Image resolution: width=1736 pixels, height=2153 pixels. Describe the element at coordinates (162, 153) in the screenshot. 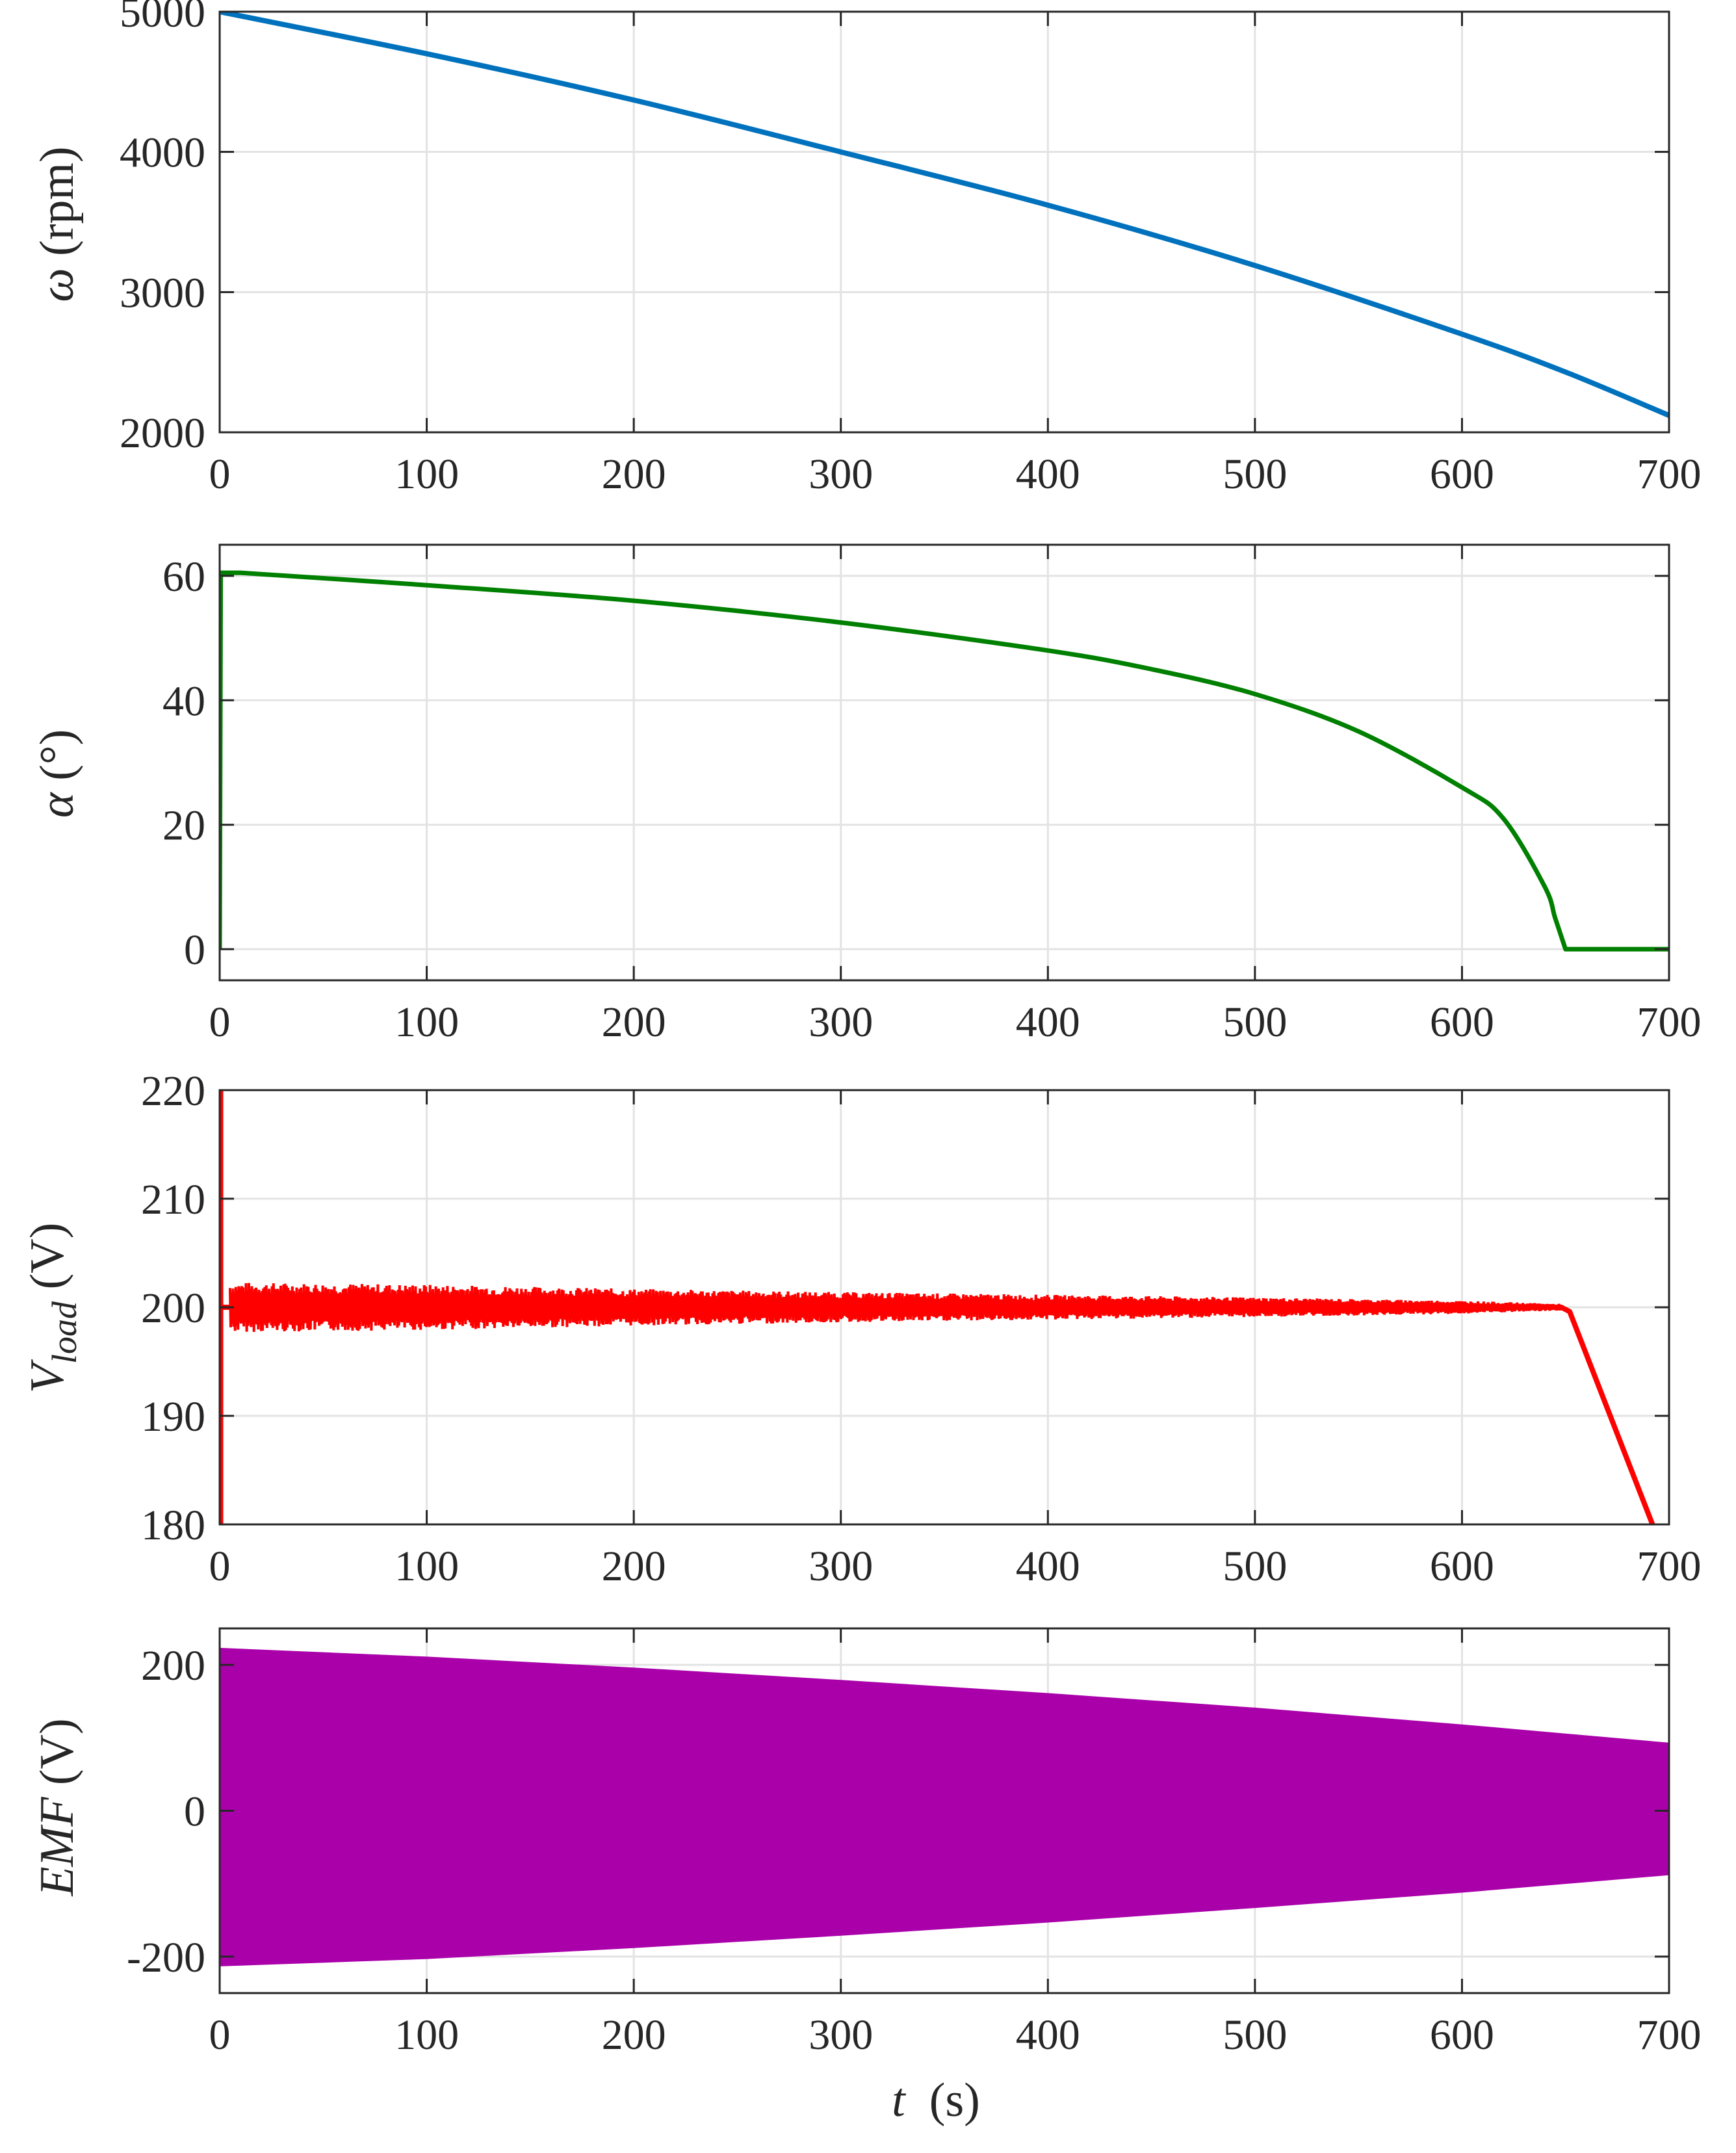

I see `y-tick-label: 4000` at that location.